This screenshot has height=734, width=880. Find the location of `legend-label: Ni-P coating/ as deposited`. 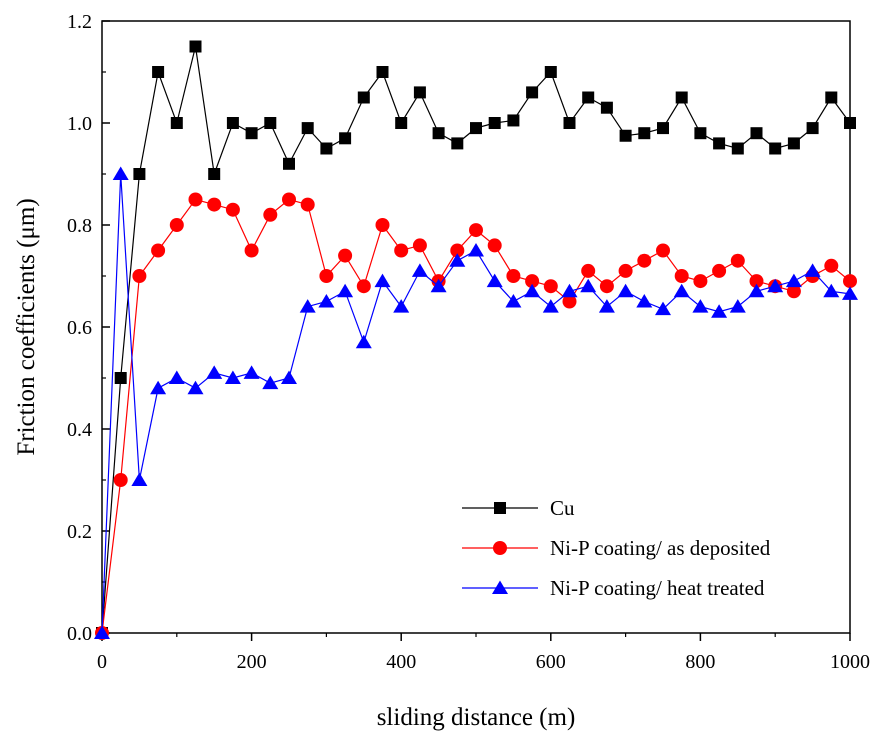

legend-label: Ni-P coating/ as deposited is located at coordinates (660, 548).